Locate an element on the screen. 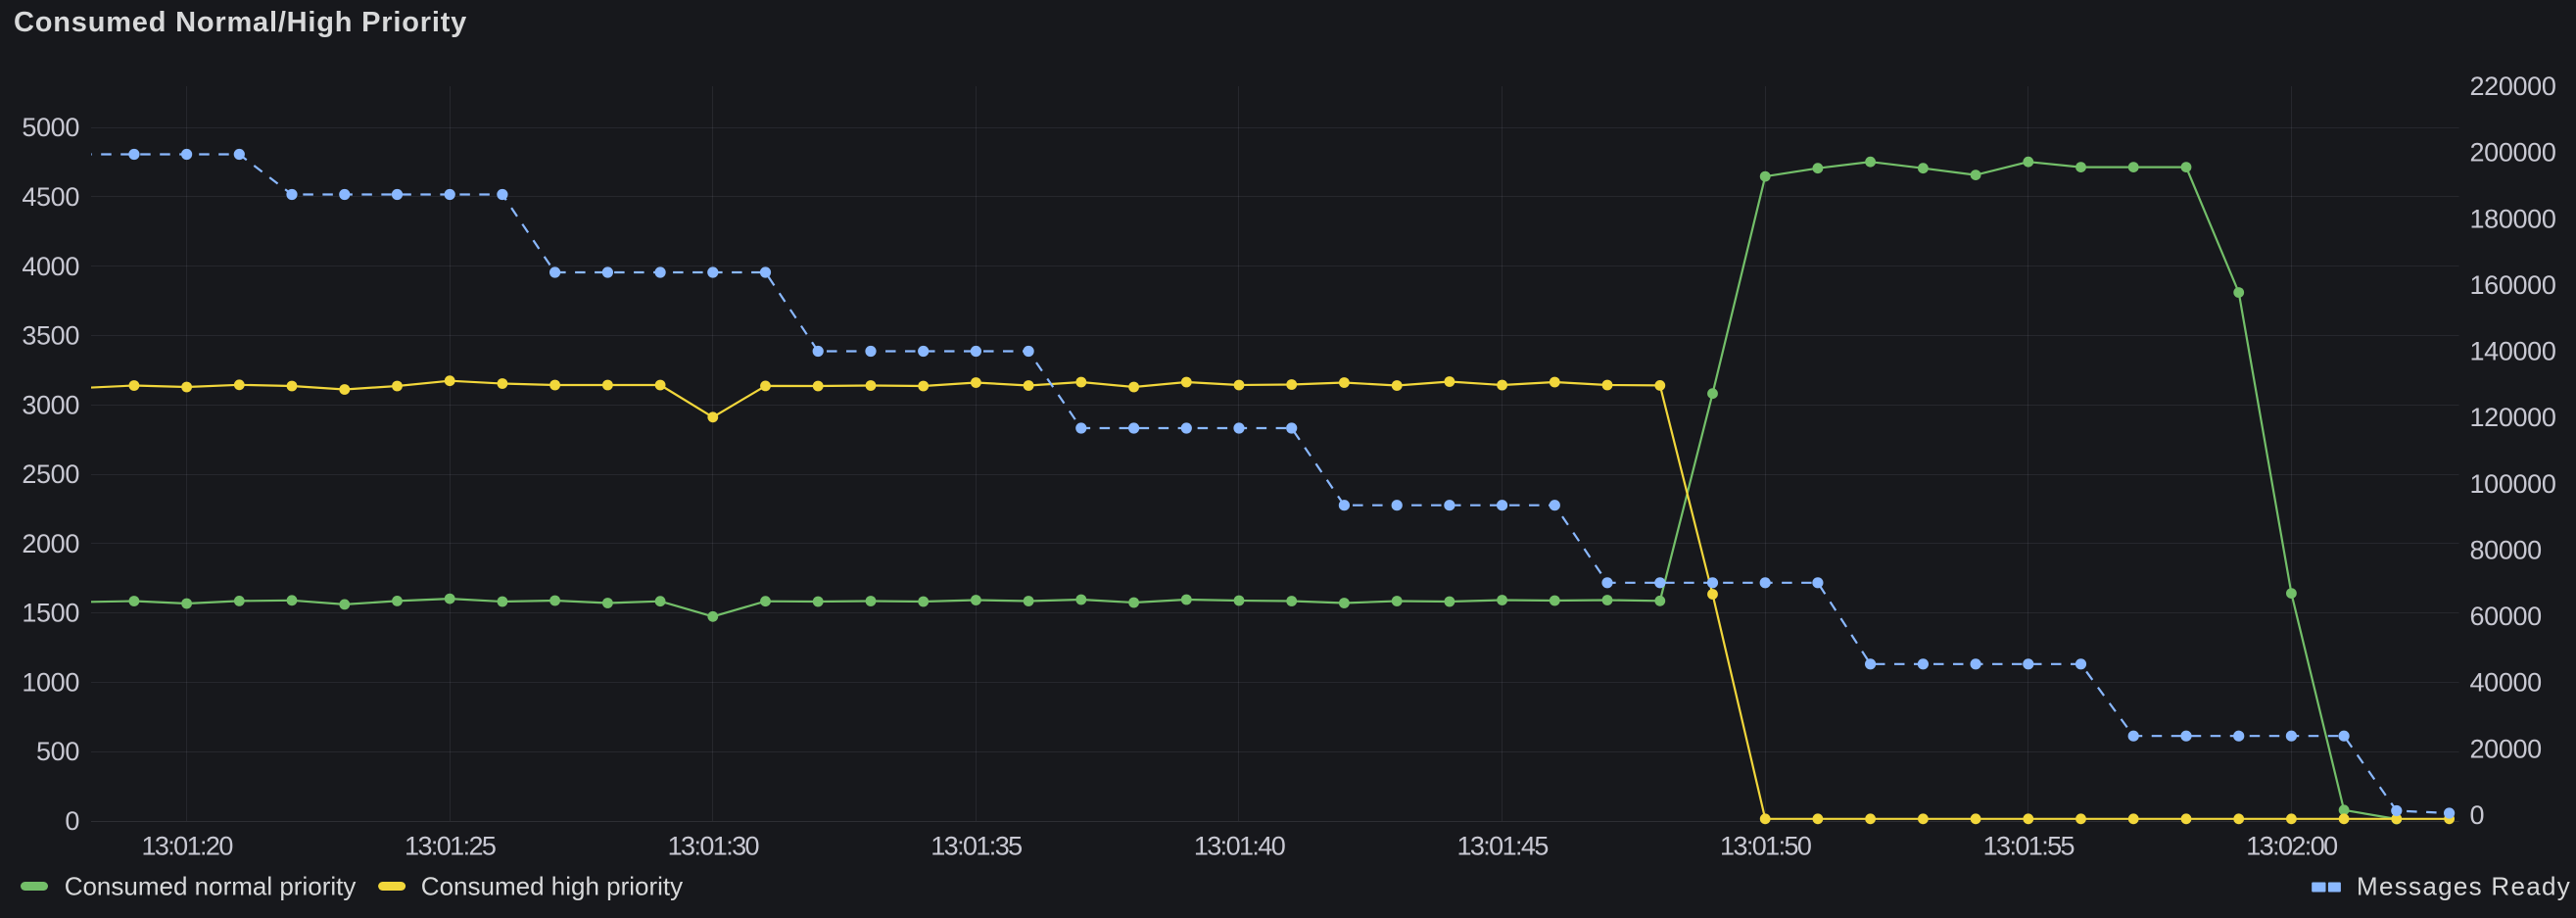  svg-text: 13:02:00 is located at coordinates (2292, 846).